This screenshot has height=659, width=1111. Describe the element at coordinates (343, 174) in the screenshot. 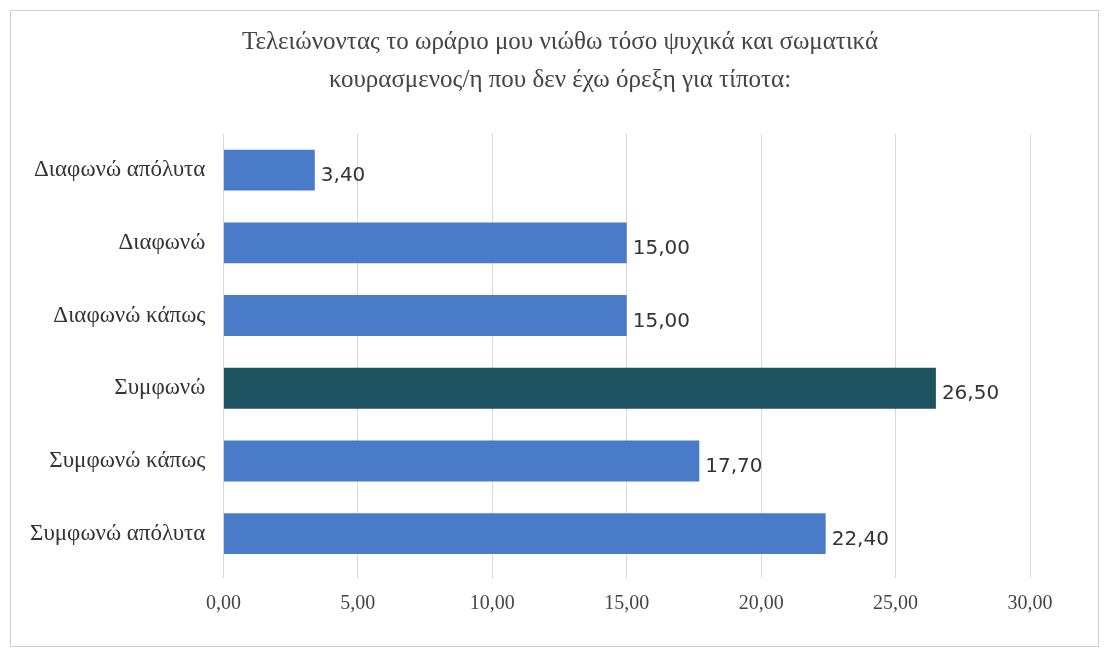

I see `data-label: 3,40` at that location.